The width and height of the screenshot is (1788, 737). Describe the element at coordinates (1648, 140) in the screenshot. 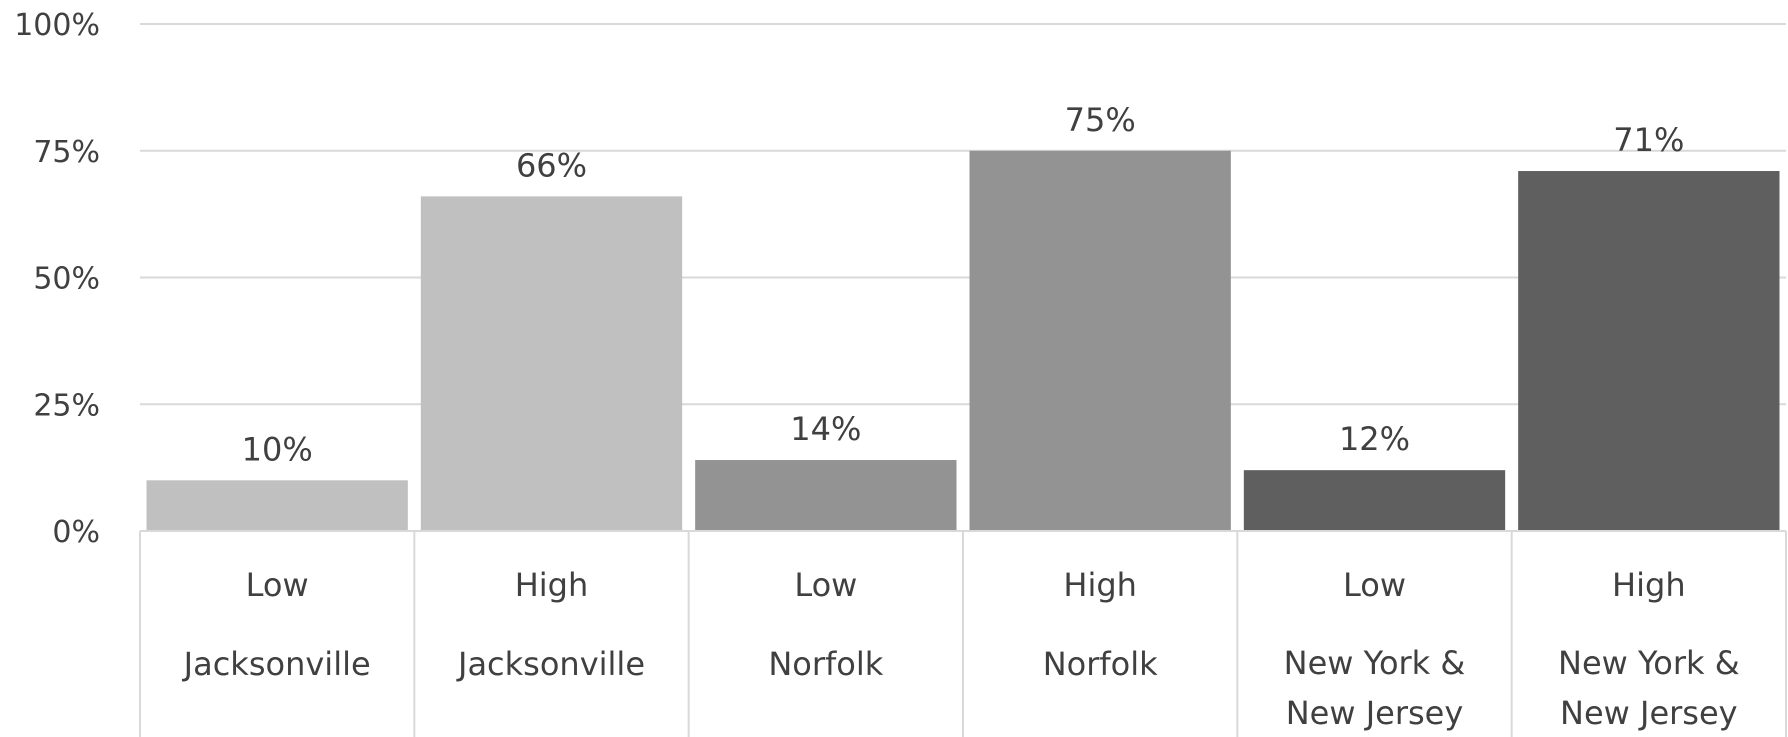

I see `data-label: 71%` at that location.